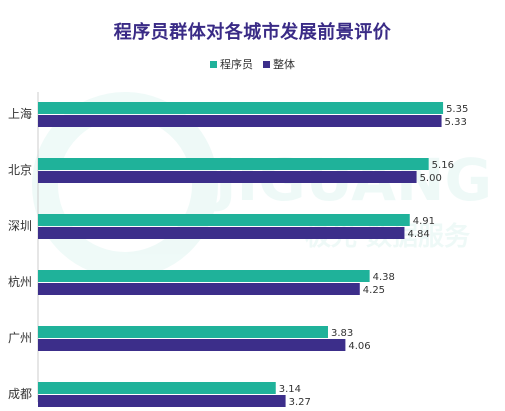  I want to click on value-label: 4.38, so click(384, 277).